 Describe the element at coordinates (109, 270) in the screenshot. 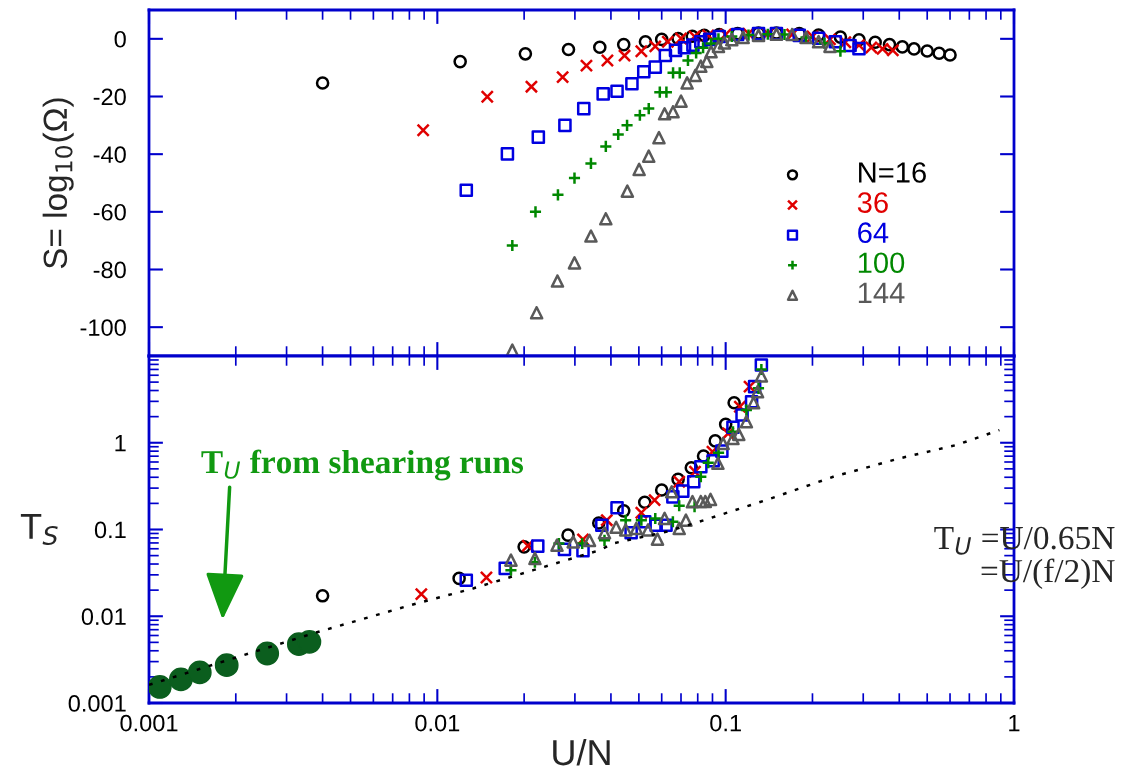

I see `y-tick-label: -80` at that location.